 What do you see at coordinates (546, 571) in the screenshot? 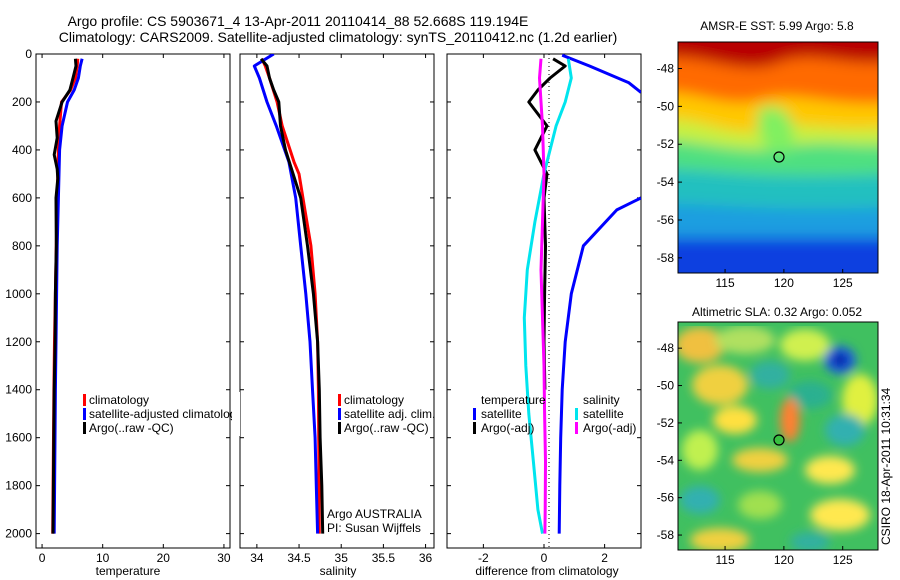
I see `difference-xlabel: difference from climatology` at bounding box center [546, 571].